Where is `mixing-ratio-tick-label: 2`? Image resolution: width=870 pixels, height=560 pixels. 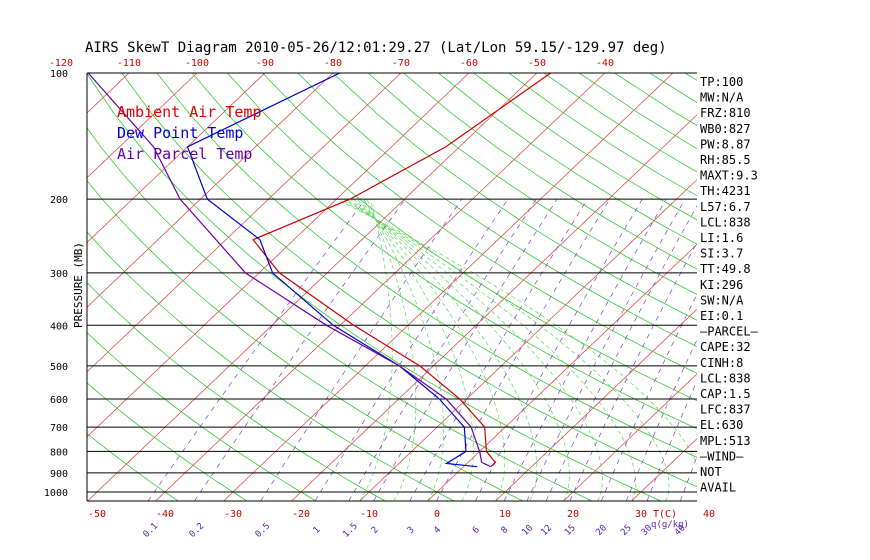 mixing-ratio-tick-label: 2 is located at coordinates (375, 530).